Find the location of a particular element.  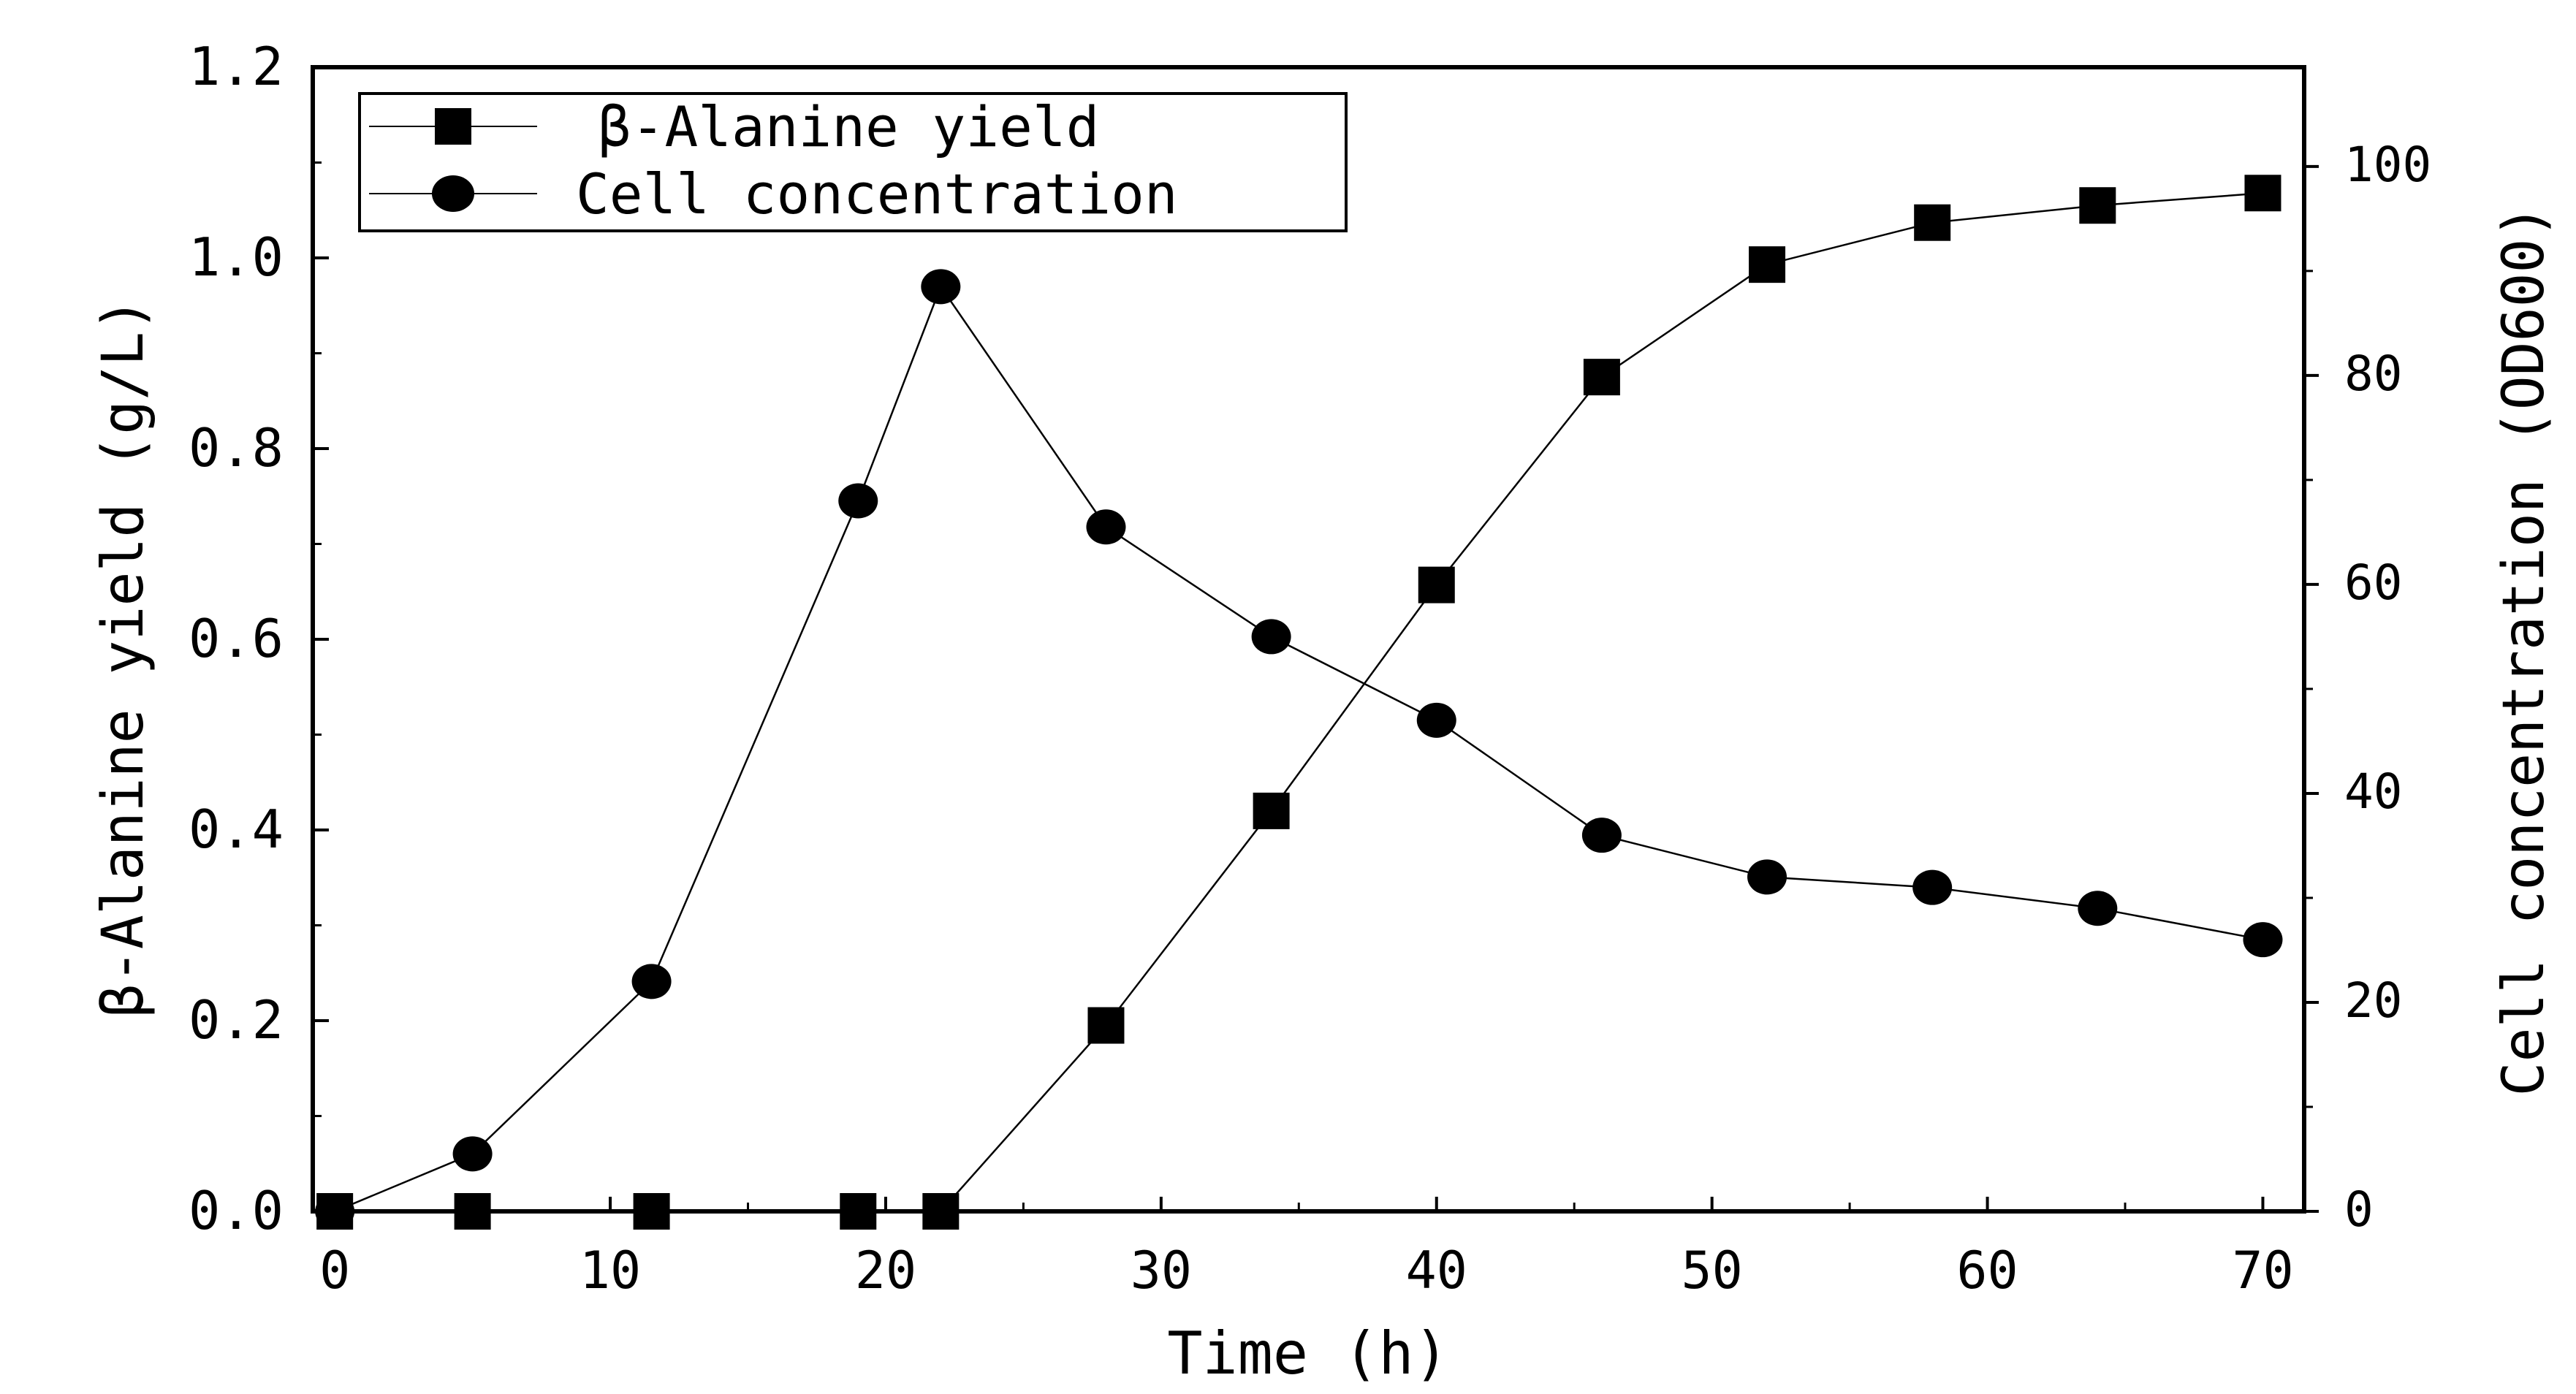

y-tick-label: 0.4 is located at coordinates (237, 829).